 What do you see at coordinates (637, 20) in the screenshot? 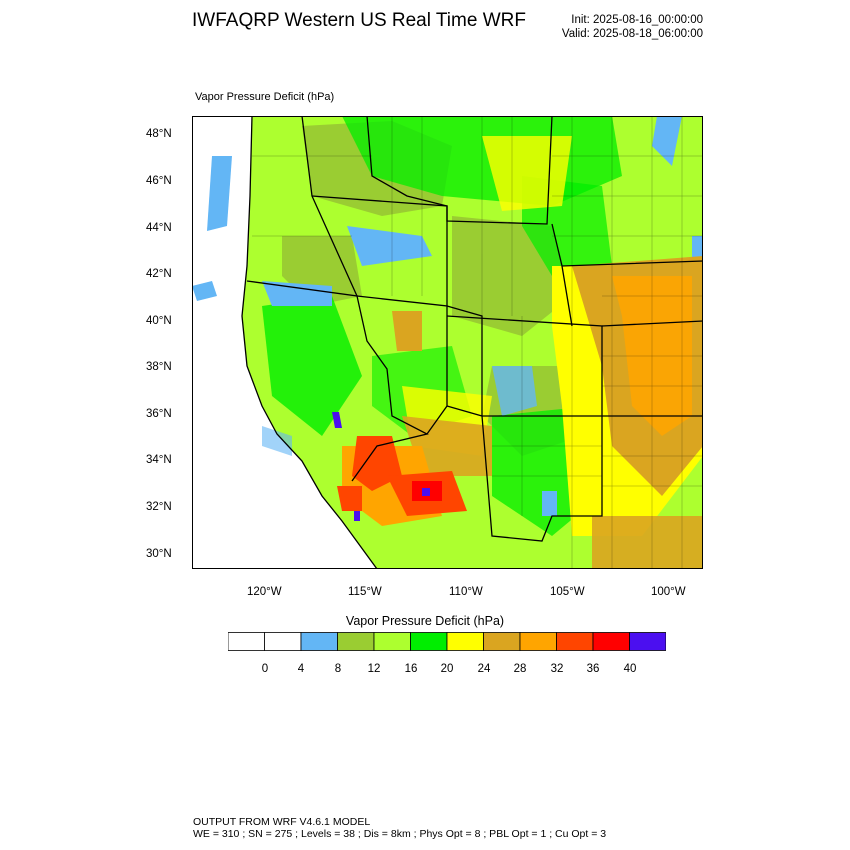
I see `init-time: Init: 2025-08-16_00:00:00` at bounding box center [637, 20].